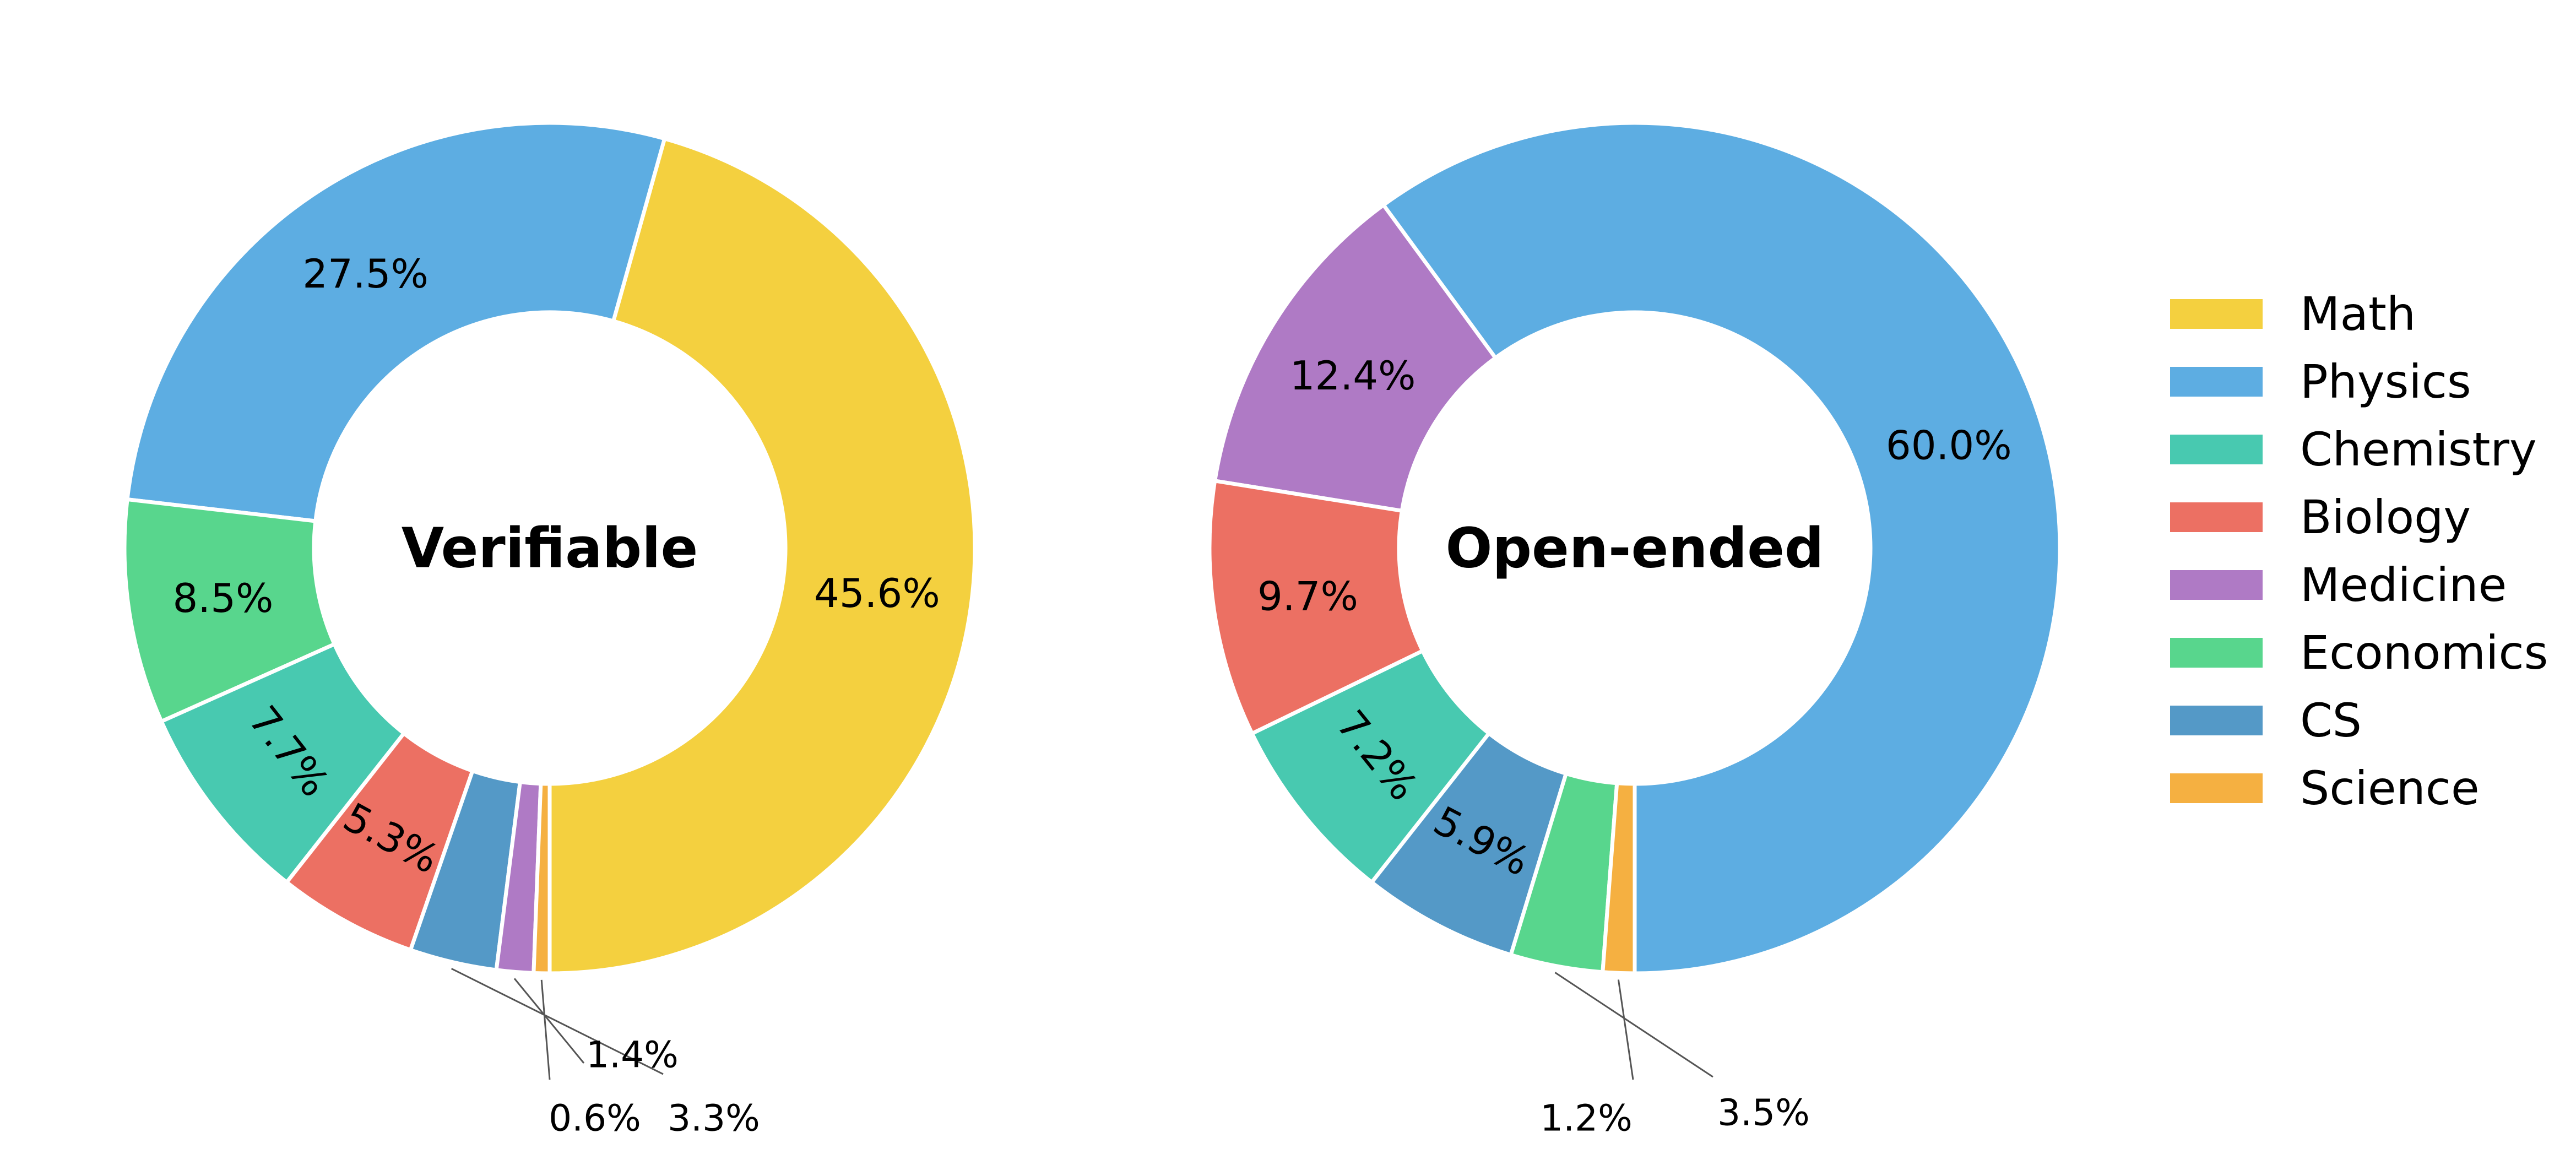 The width and height of the screenshot is (2576, 1154). Describe the element at coordinates (2216, 382) in the screenshot. I see `legend-swatch-physics` at that location.